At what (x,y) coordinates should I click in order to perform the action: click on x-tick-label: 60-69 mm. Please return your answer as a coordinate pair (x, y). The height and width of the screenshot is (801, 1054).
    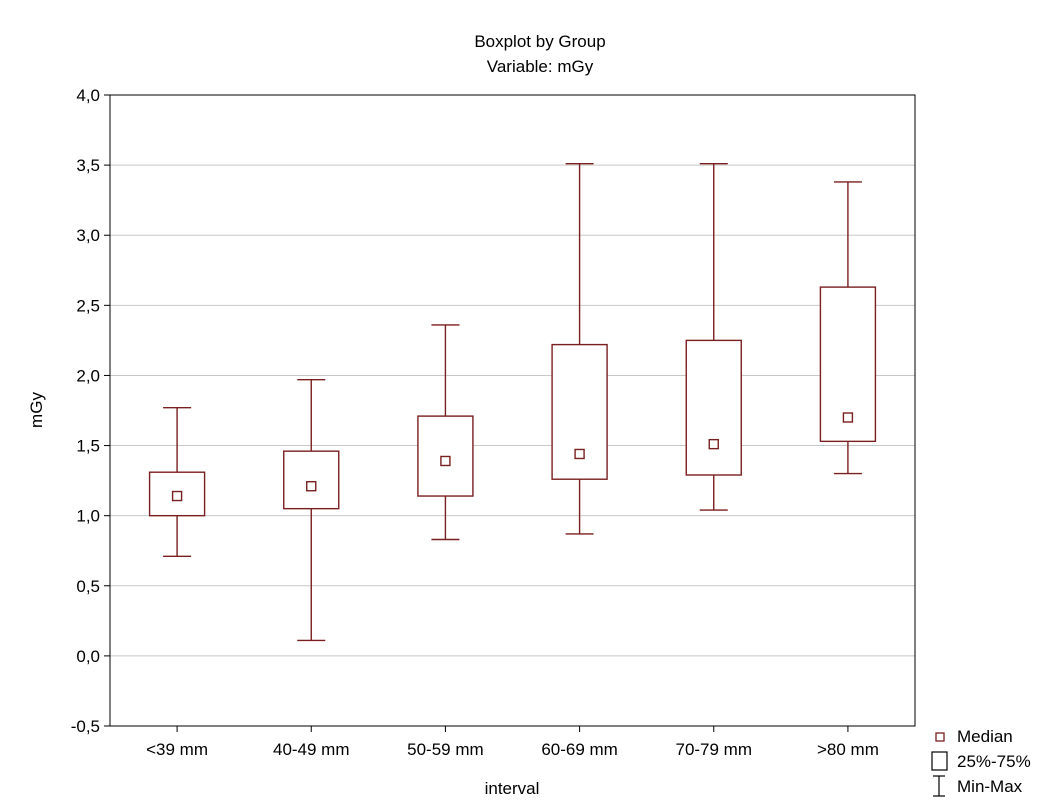
    Looking at the image, I should click on (579, 749).